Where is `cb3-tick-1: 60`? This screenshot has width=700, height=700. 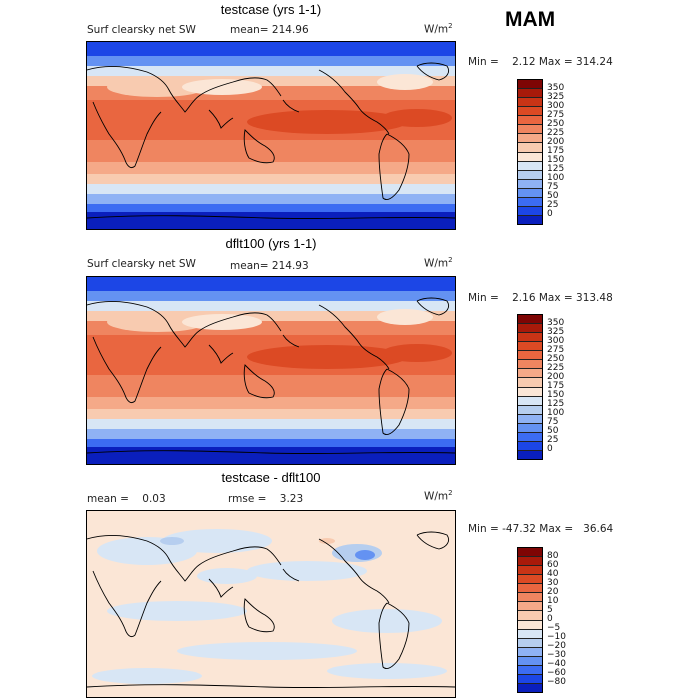 cb3-tick-1: 60 is located at coordinates (553, 564).